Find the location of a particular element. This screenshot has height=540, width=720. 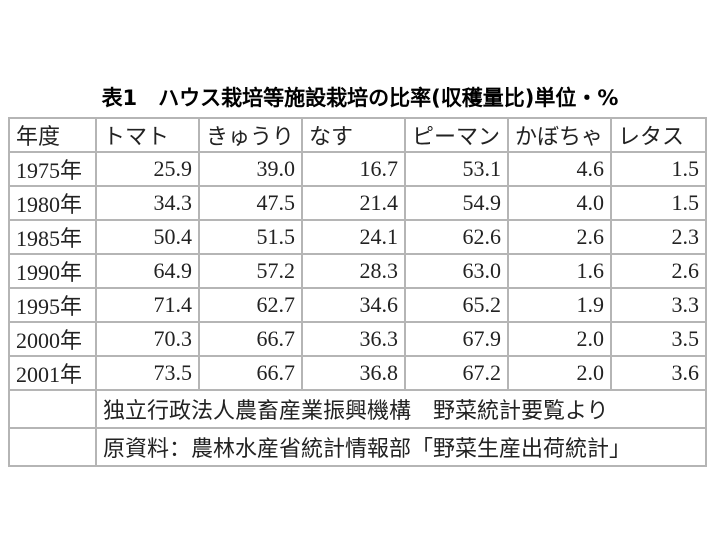

header-cell: なす is located at coordinates (353, 135).